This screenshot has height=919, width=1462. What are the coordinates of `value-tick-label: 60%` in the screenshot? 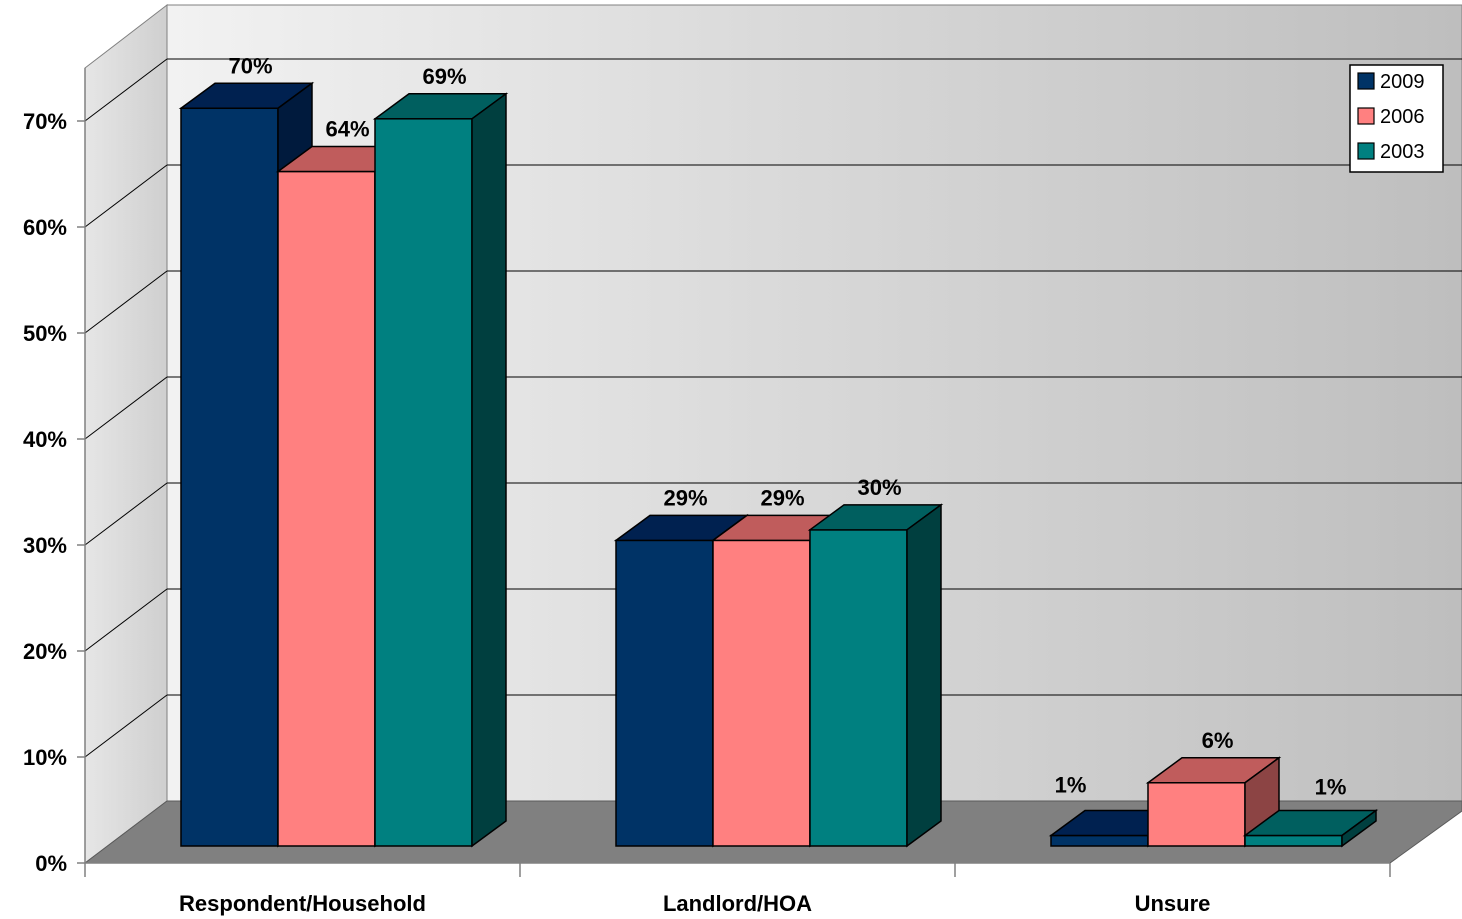 It's located at (45, 227).